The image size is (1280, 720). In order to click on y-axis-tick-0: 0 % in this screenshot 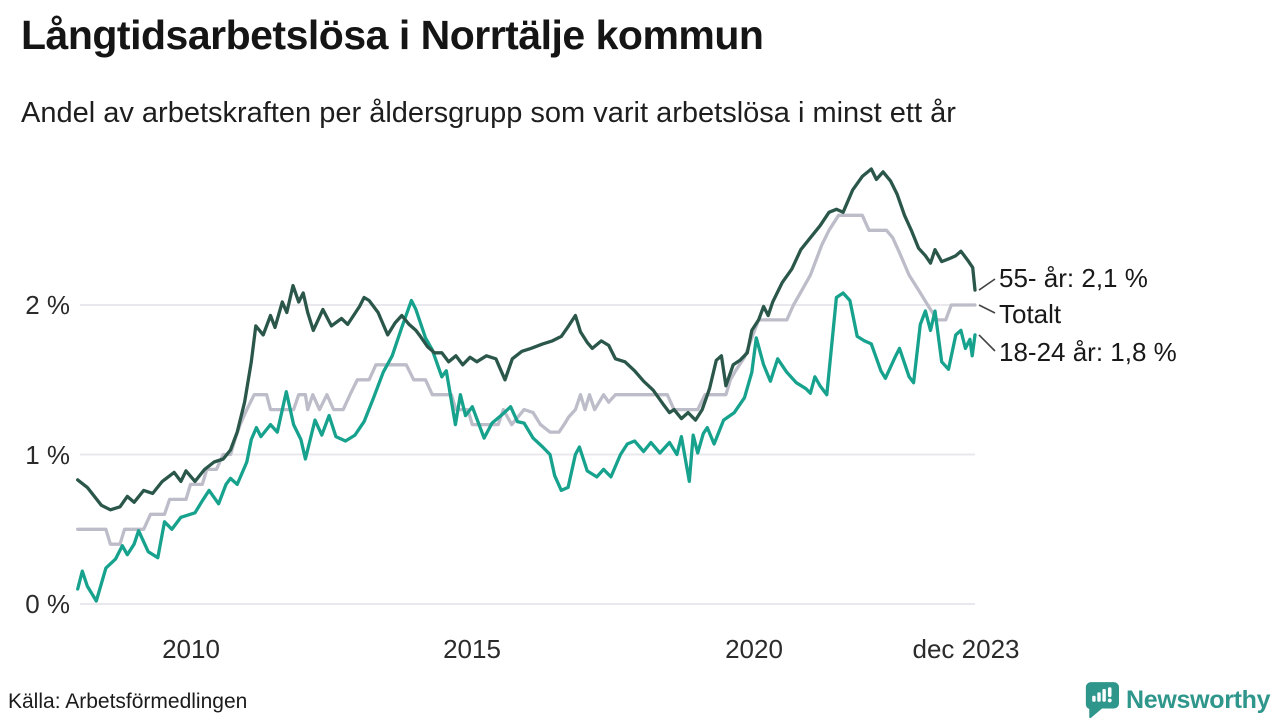, I will do `click(47, 604)`.